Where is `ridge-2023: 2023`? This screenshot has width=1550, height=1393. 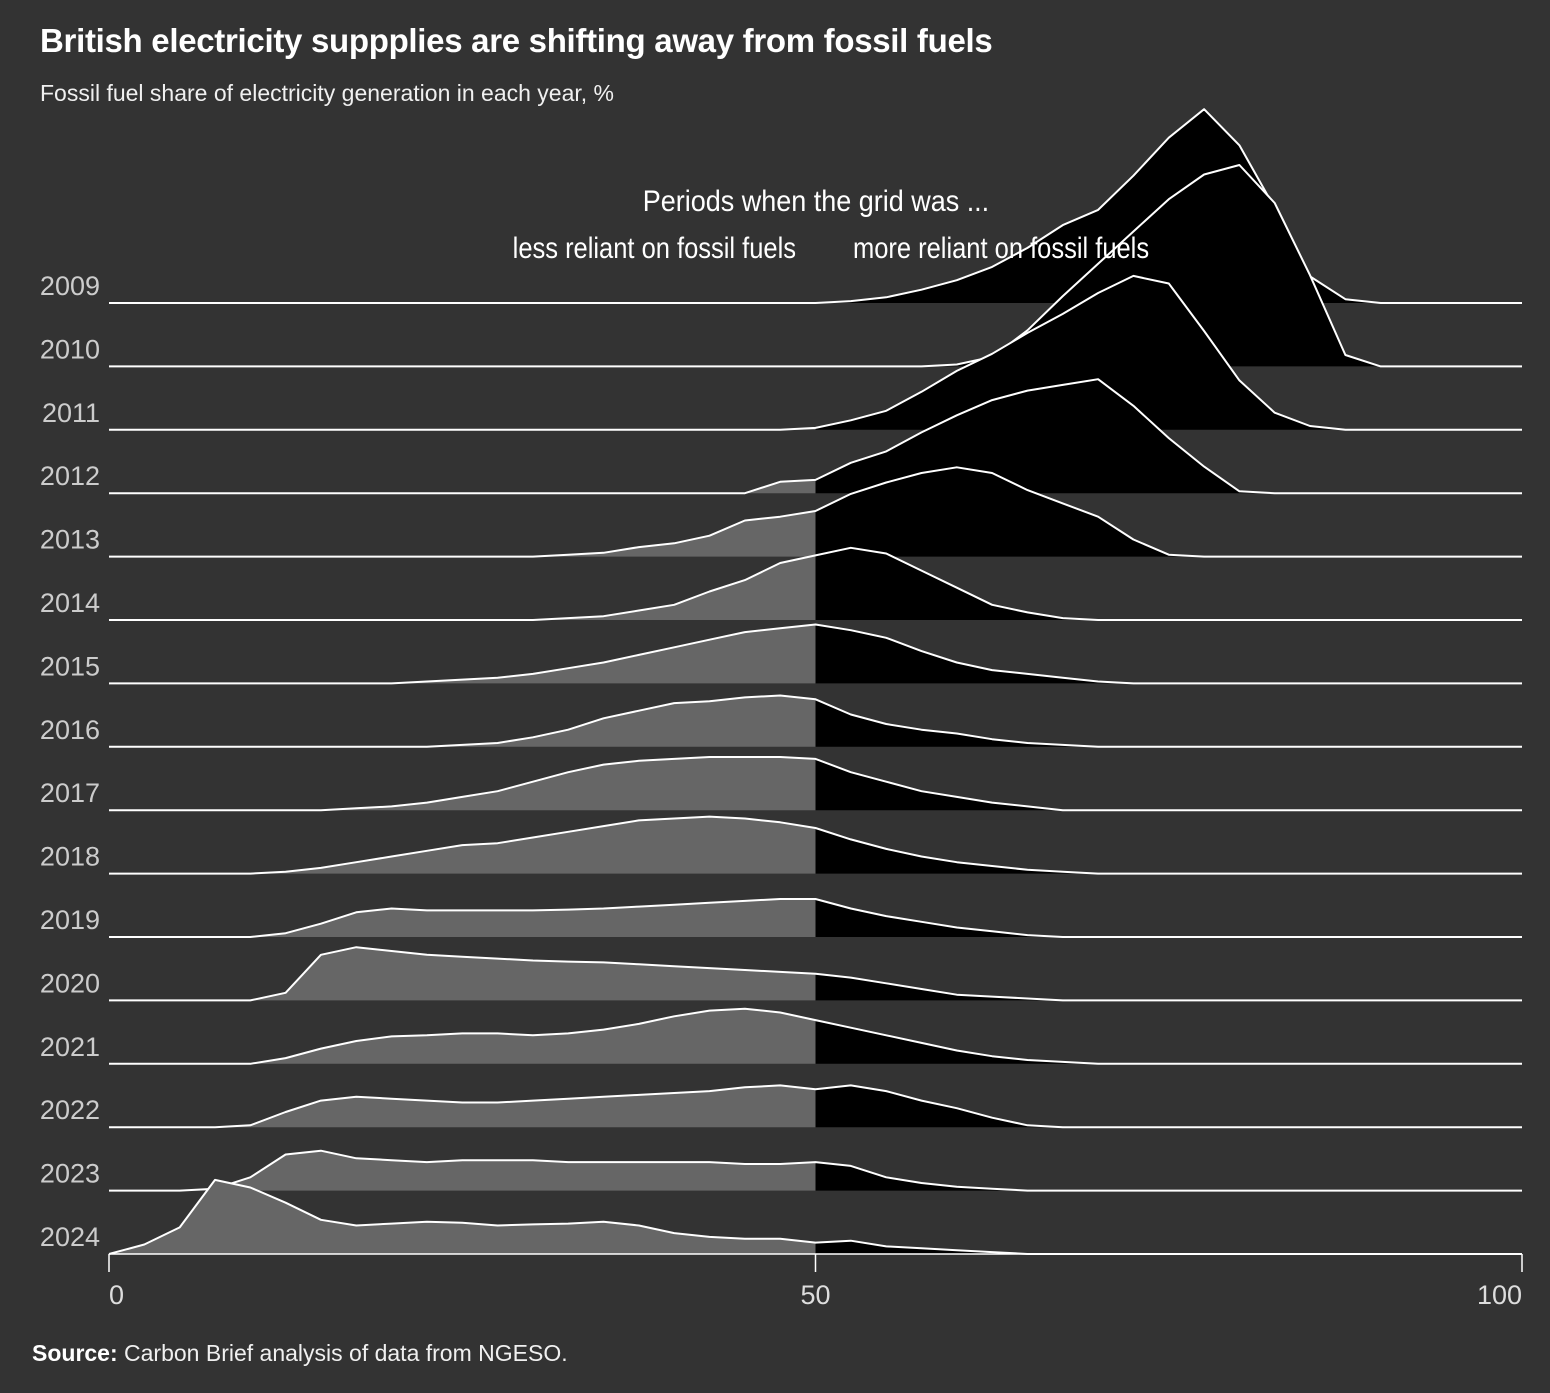
ridge-2023: 2023 is located at coordinates (781, 1170).